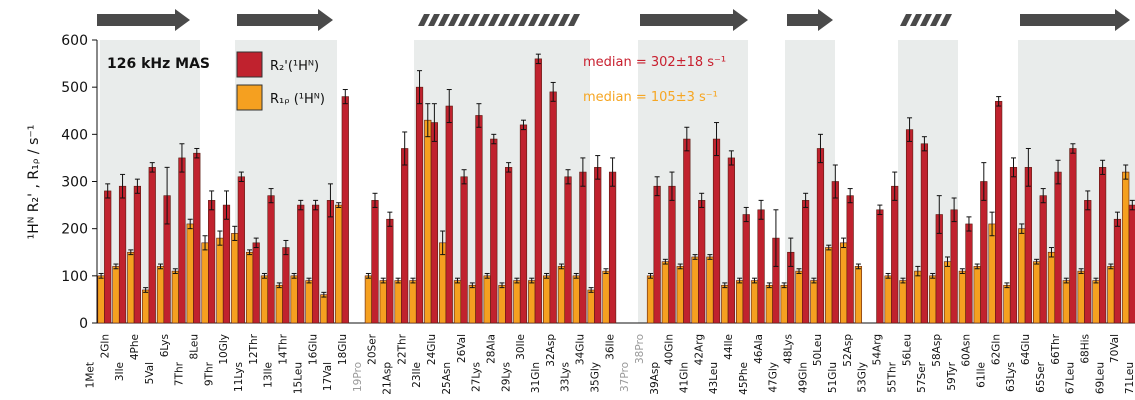 This screenshot has height=400, width=1135. I want to click on x-tick-label: 11Lys, so click(239, 377).